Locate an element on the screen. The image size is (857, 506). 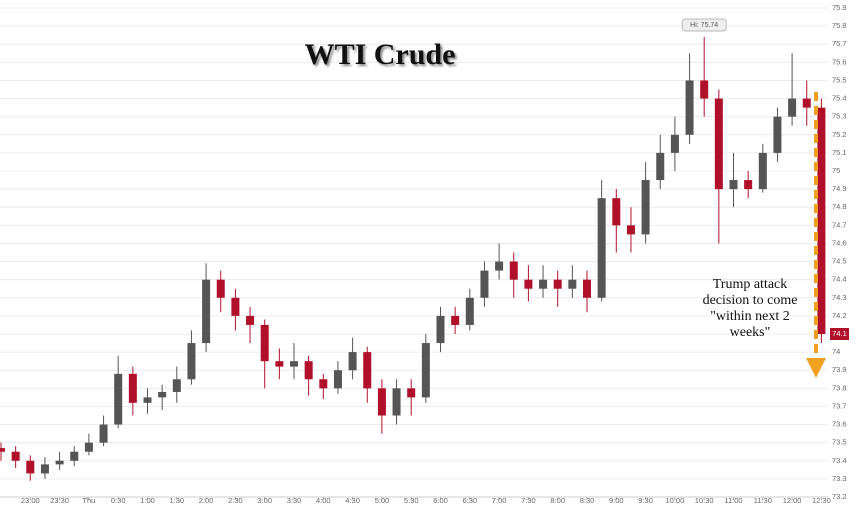
x-tick-label: 2:30 is located at coordinates (235, 500).